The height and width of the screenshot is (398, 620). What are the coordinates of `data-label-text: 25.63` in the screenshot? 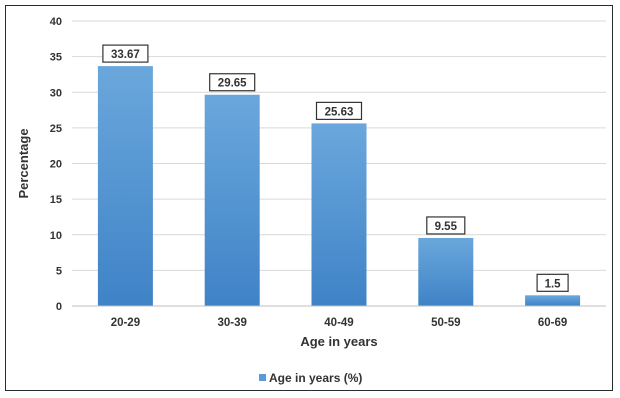 It's located at (339, 112).